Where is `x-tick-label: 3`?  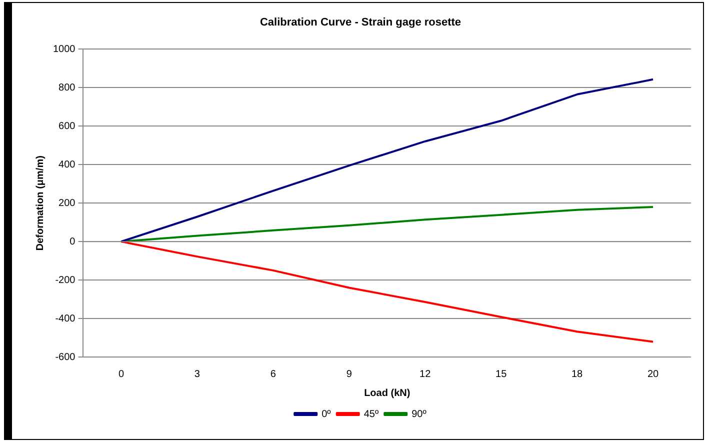 x-tick-label: 3 is located at coordinates (197, 374).